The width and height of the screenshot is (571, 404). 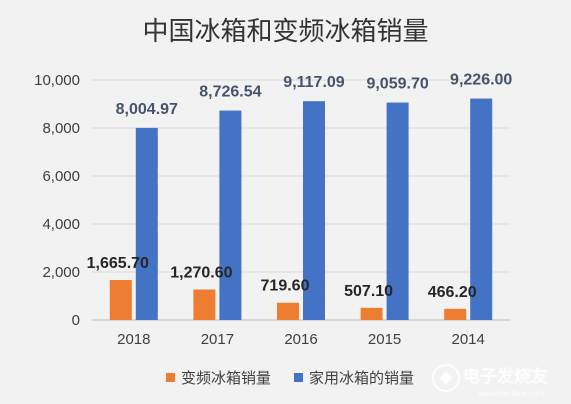 What do you see at coordinates (452, 292) in the screenshot?
I see `data-label-inverter-2014: 466.20` at bounding box center [452, 292].